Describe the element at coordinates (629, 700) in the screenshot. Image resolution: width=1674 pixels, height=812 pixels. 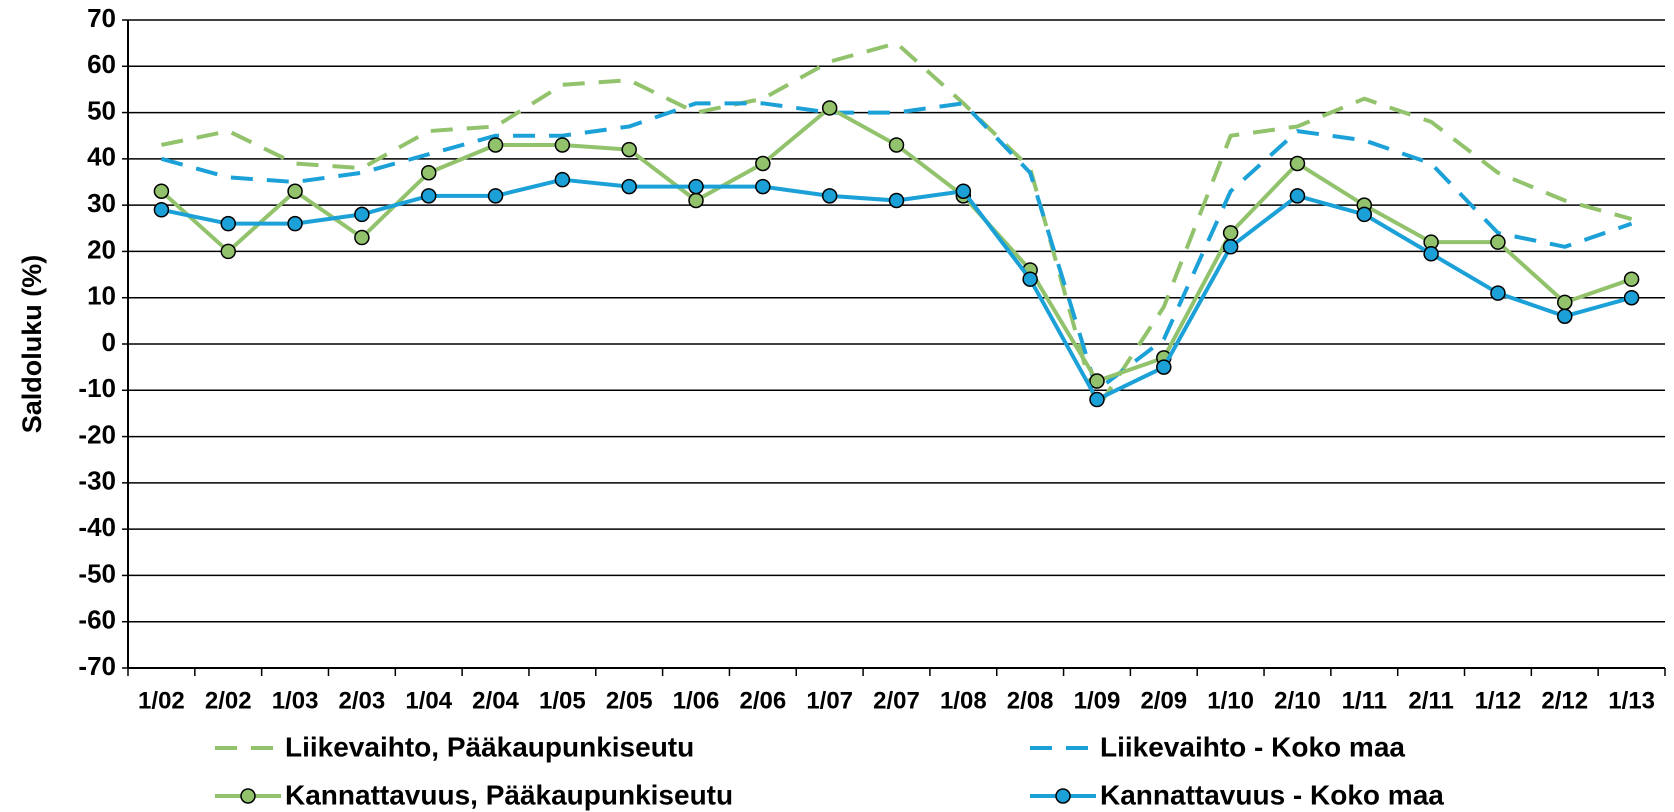
I see `x-tick-label: 2/05` at that location.